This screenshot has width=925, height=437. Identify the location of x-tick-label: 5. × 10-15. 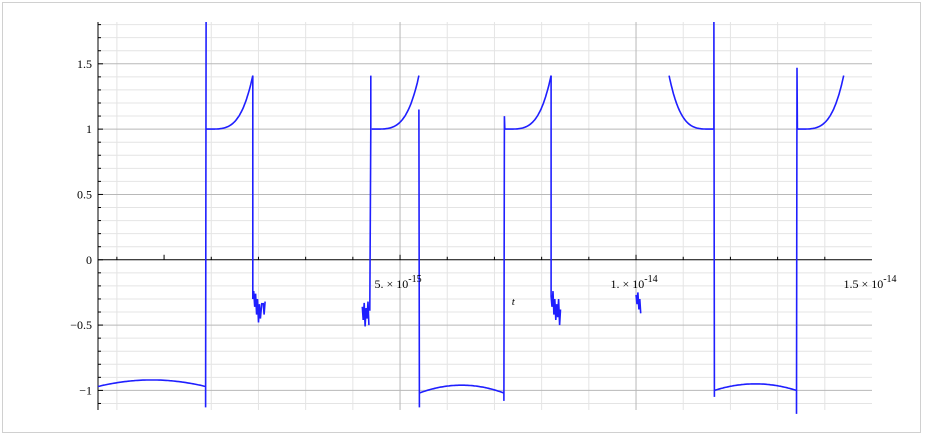
(397, 282).